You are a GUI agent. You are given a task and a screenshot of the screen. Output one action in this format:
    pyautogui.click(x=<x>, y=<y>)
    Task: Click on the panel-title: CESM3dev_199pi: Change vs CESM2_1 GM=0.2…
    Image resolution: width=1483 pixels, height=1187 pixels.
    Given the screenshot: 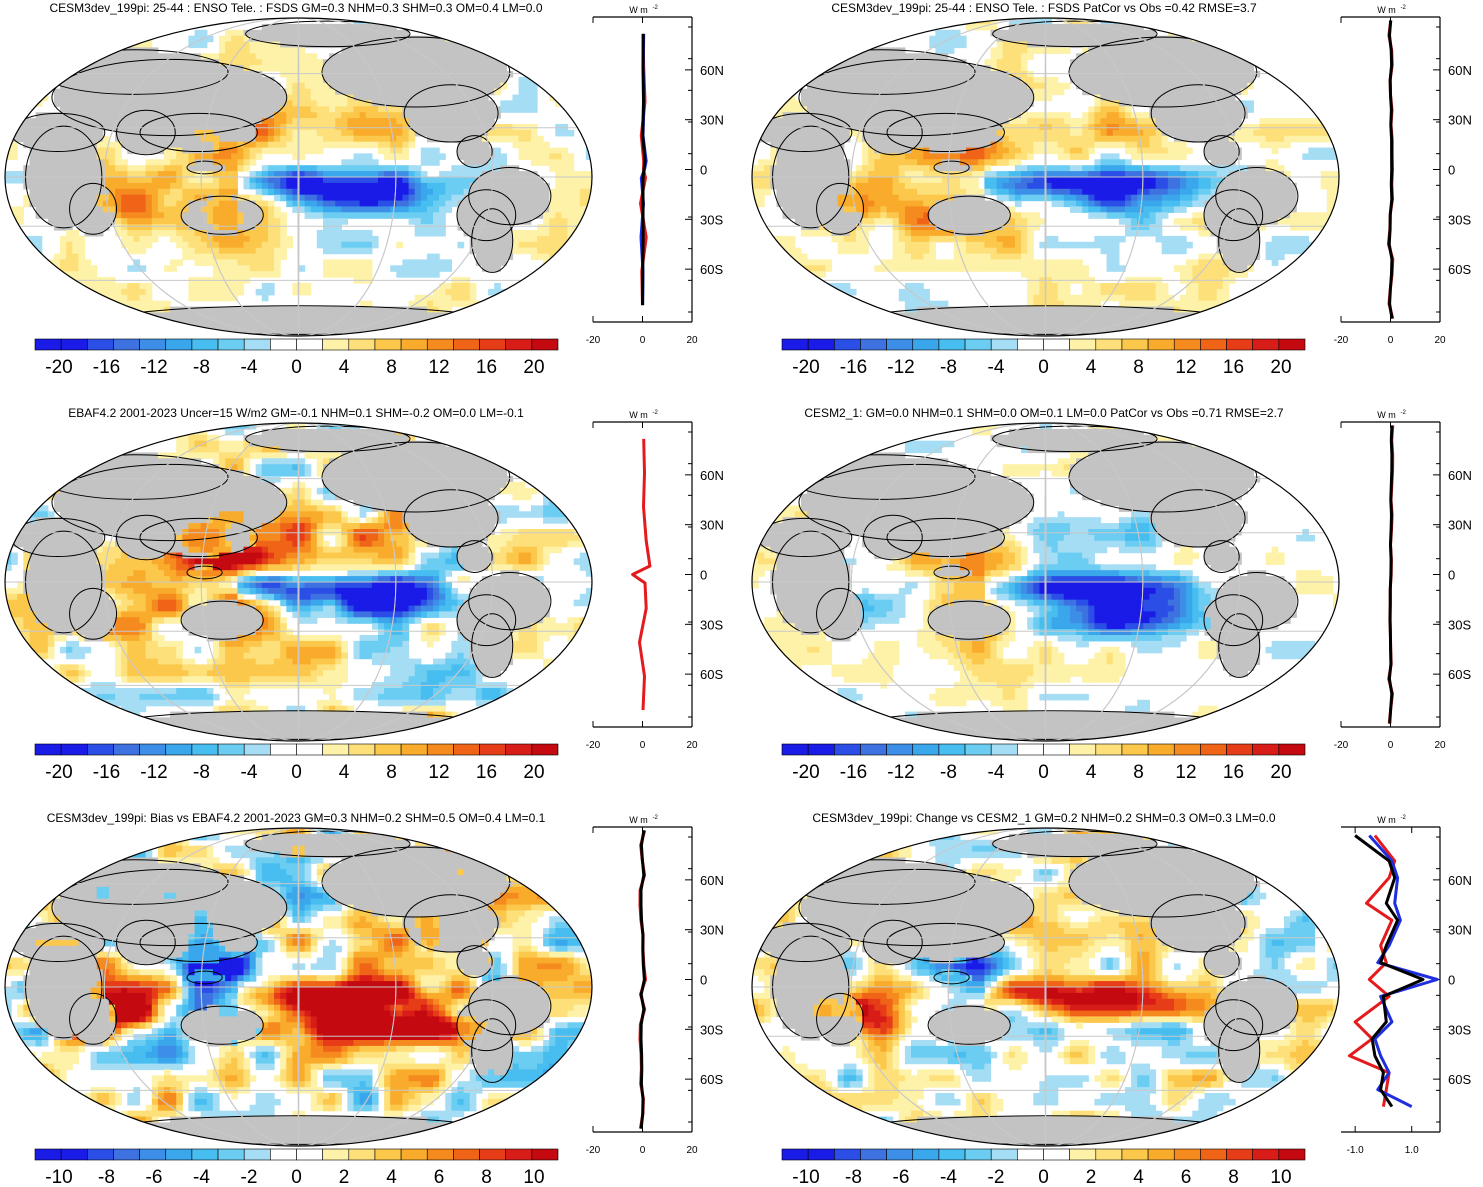 What is the action you would take?
    pyautogui.click(x=1044, y=818)
    